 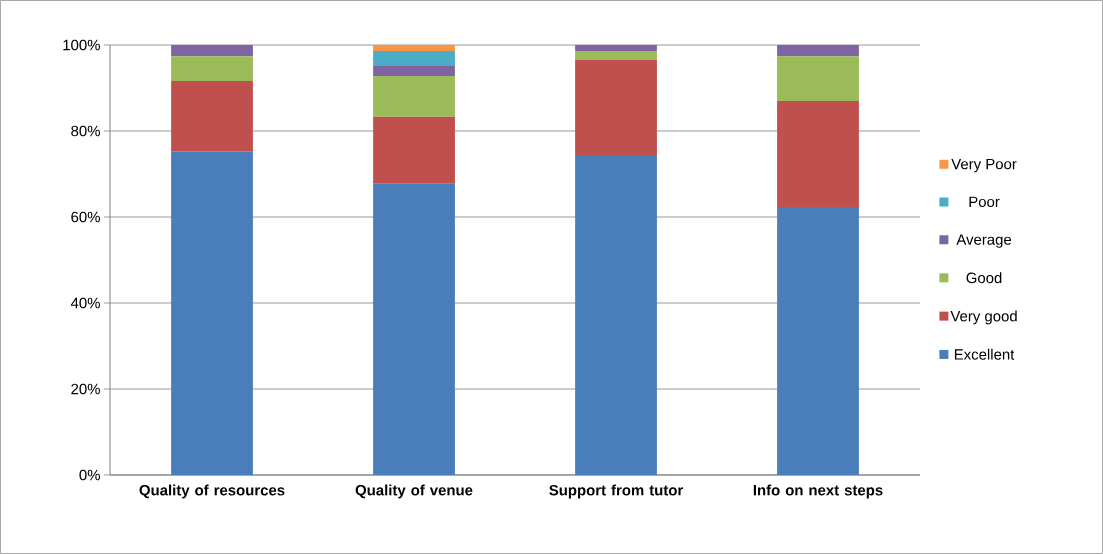 I want to click on x-tick-label: Info on next steps, so click(x=818, y=491).